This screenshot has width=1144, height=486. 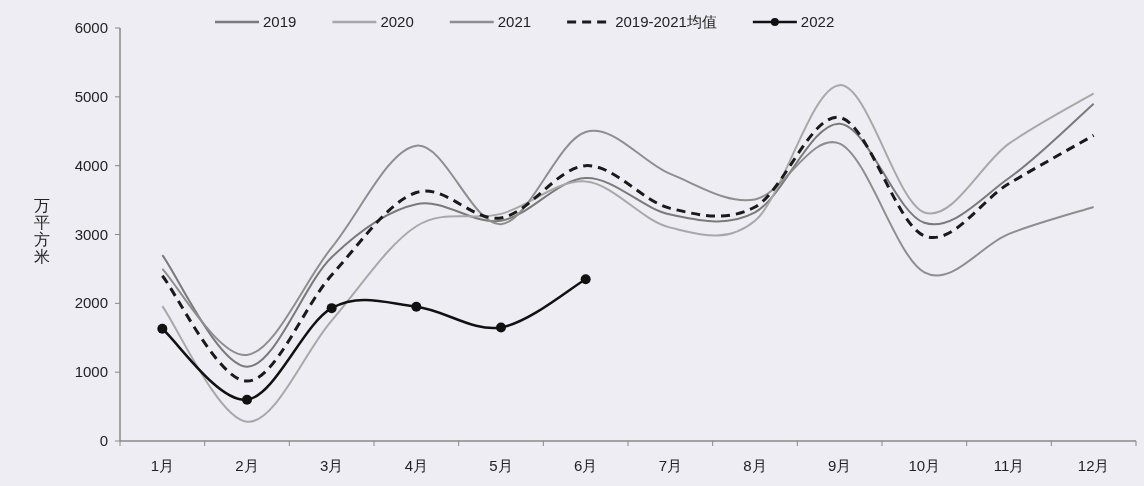 What do you see at coordinates (924, 465) in the screenshot?
I see `x-tick-label: 10月` at bounding box center [924, 465].